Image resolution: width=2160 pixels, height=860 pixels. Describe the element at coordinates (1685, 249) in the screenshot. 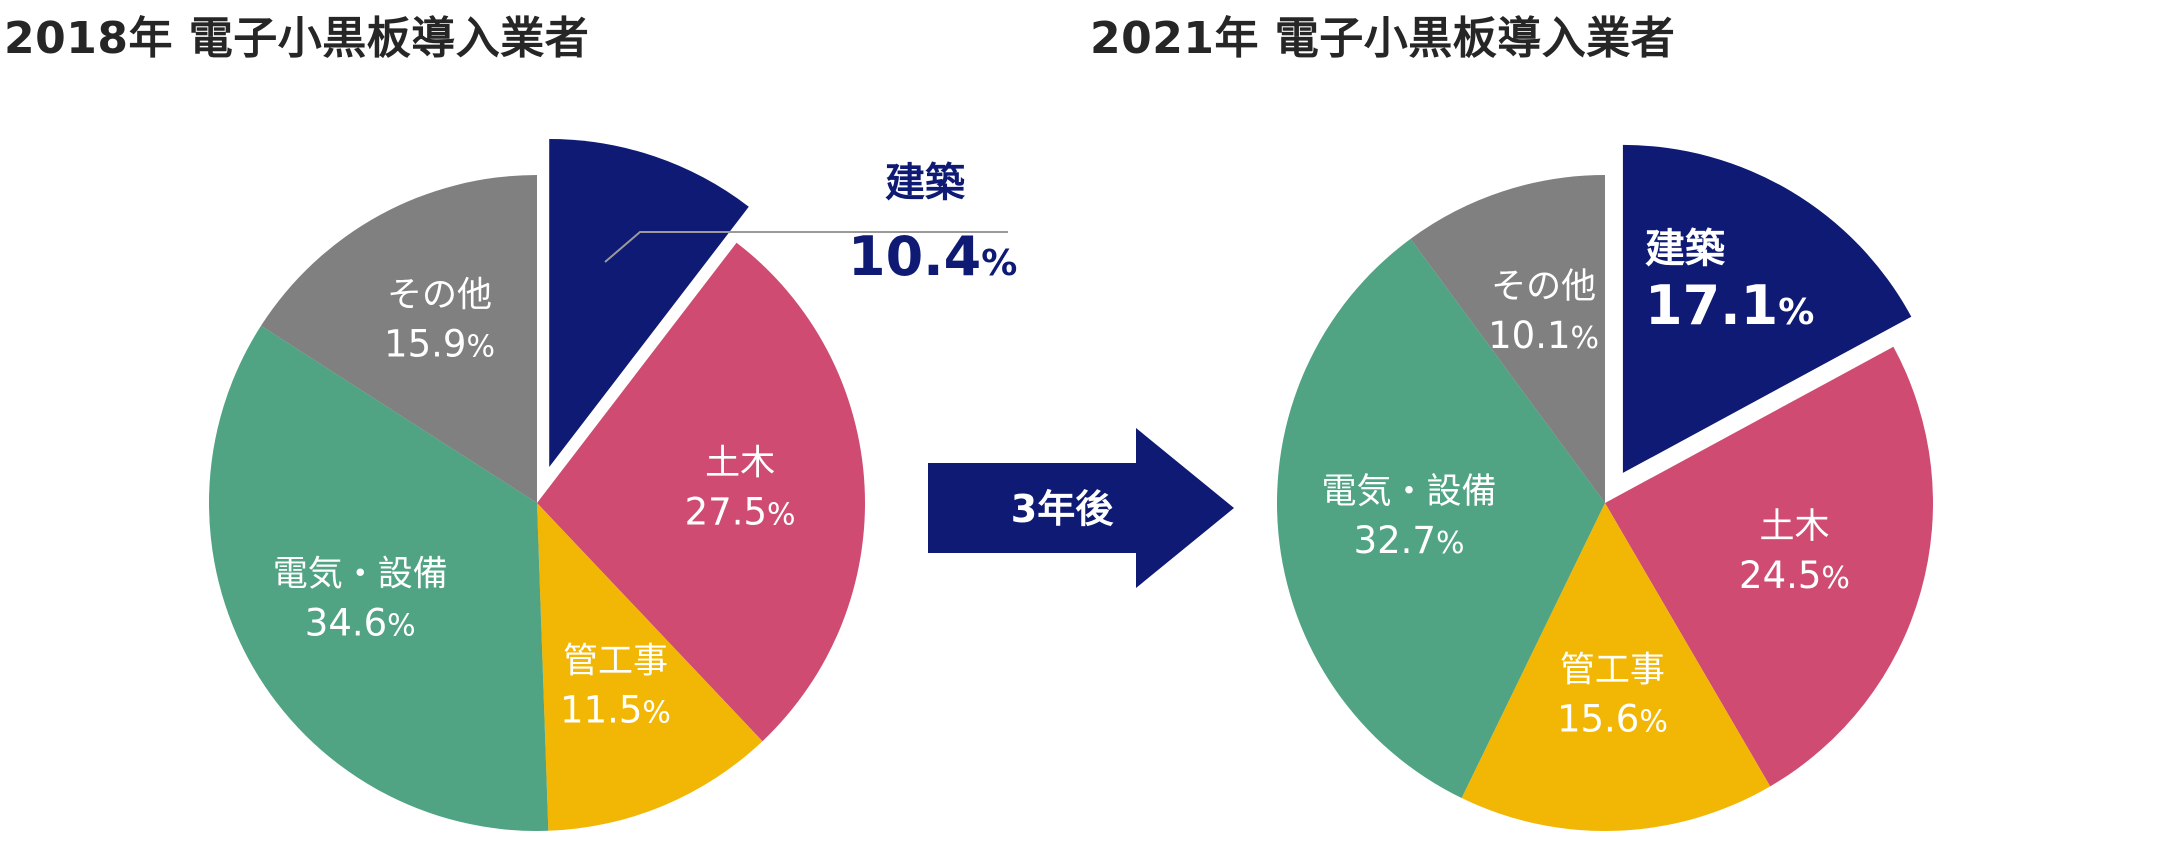

I see `label-name: 建築` at that location.